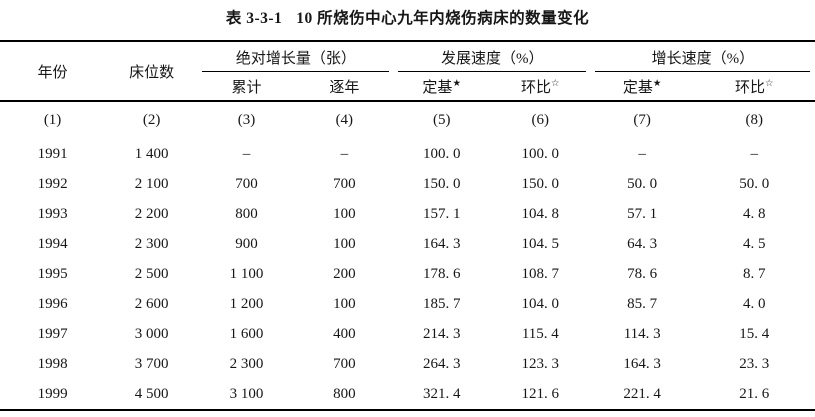 This screenshot has width=815, height=417. What do you see at coordinates (52, 363) in the screenshot?
I see `cell-year: 1998` at bounding box center [52, 363].